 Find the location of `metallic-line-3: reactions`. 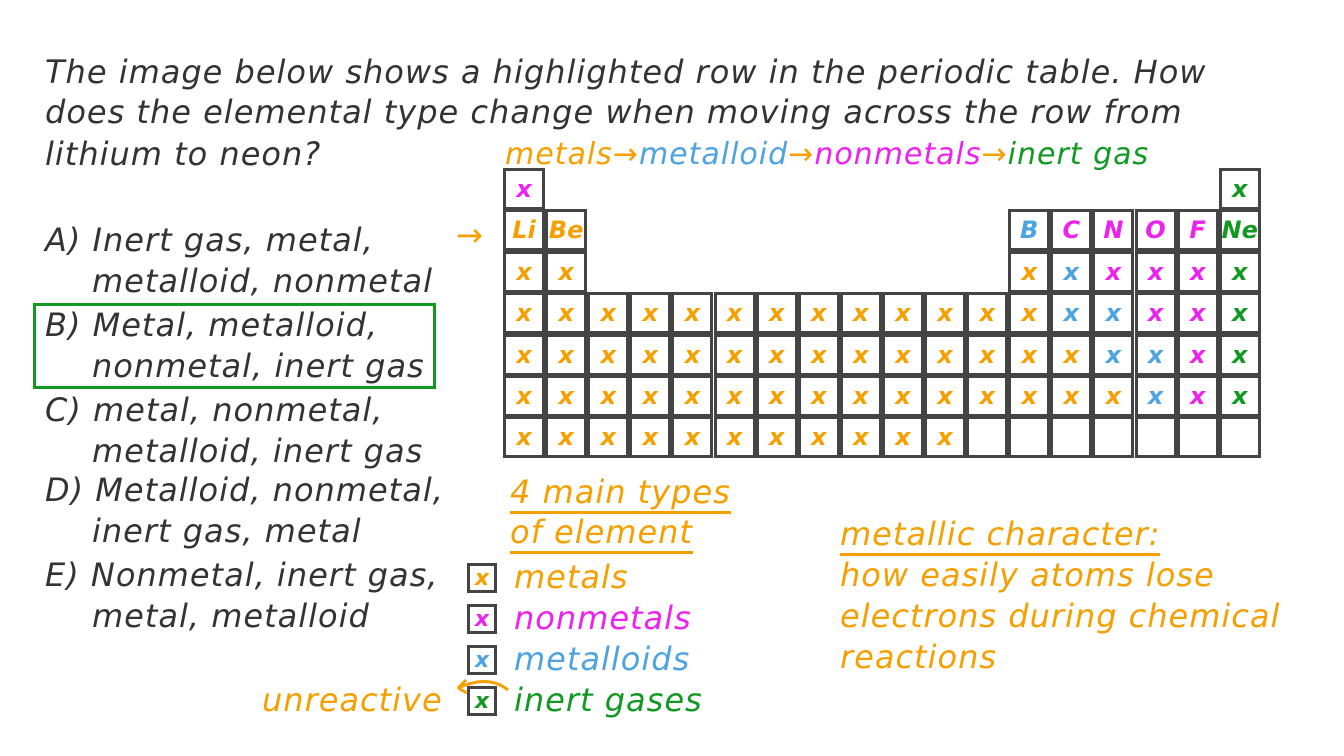

metallic-line-3: reactions is located at coordinates (919, 657).